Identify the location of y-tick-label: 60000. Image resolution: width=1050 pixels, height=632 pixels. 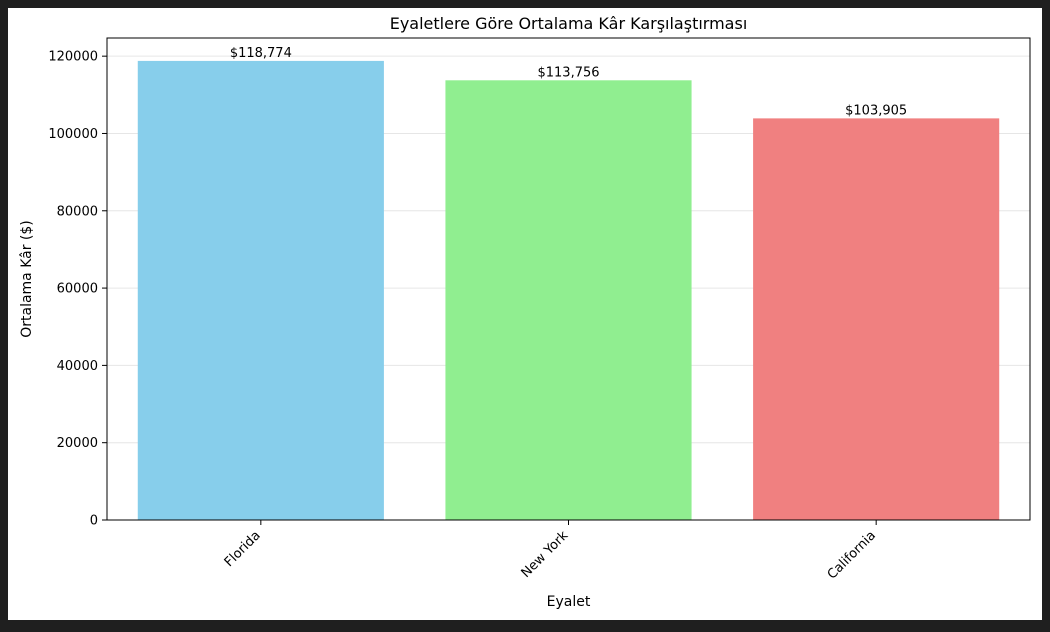
(77, 289).